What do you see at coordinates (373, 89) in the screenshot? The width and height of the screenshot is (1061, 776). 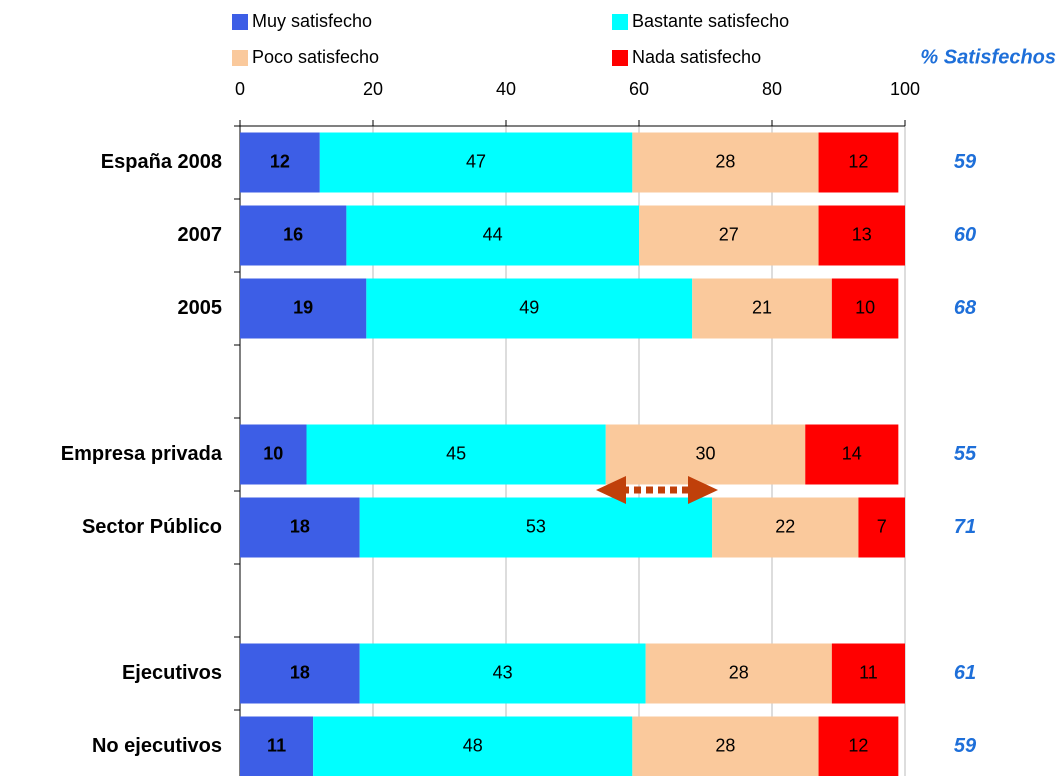 I see `x-tick-label: 20` at bounding box center [373, 89].